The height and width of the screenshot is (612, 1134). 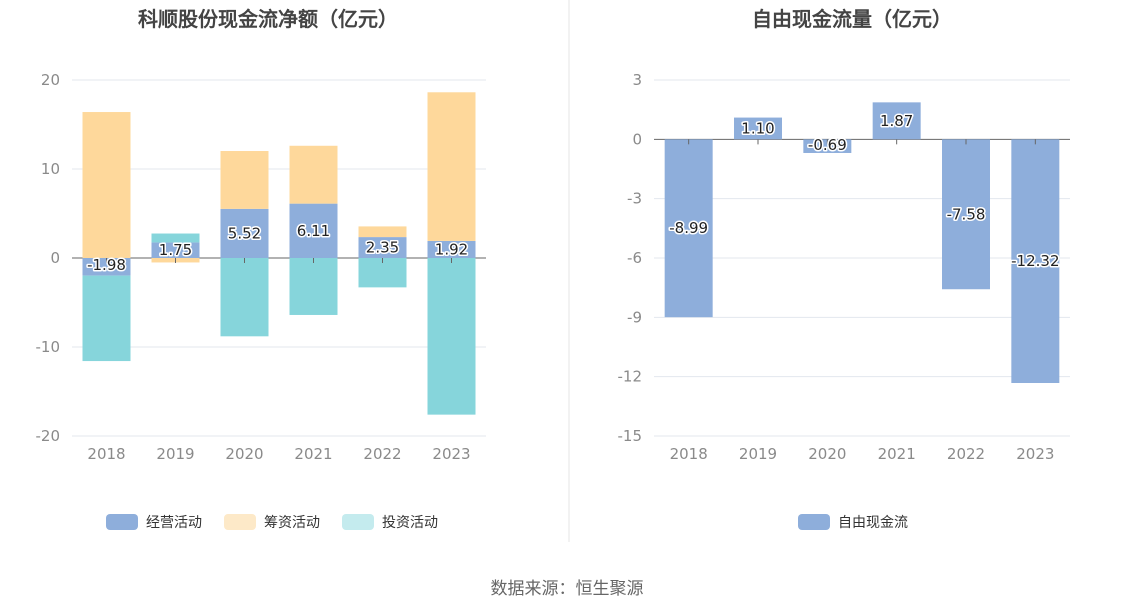 I want to click on data-label: 1.87, so click(x=896, y=121).